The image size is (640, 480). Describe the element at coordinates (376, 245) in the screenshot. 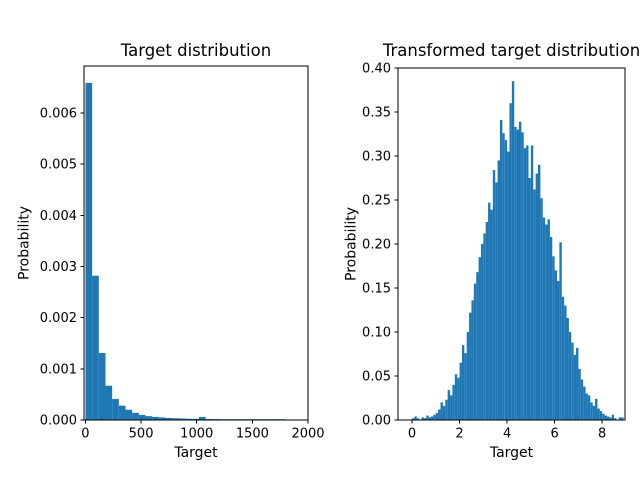

I see `right-y-tick-label: 0.20` at that location.